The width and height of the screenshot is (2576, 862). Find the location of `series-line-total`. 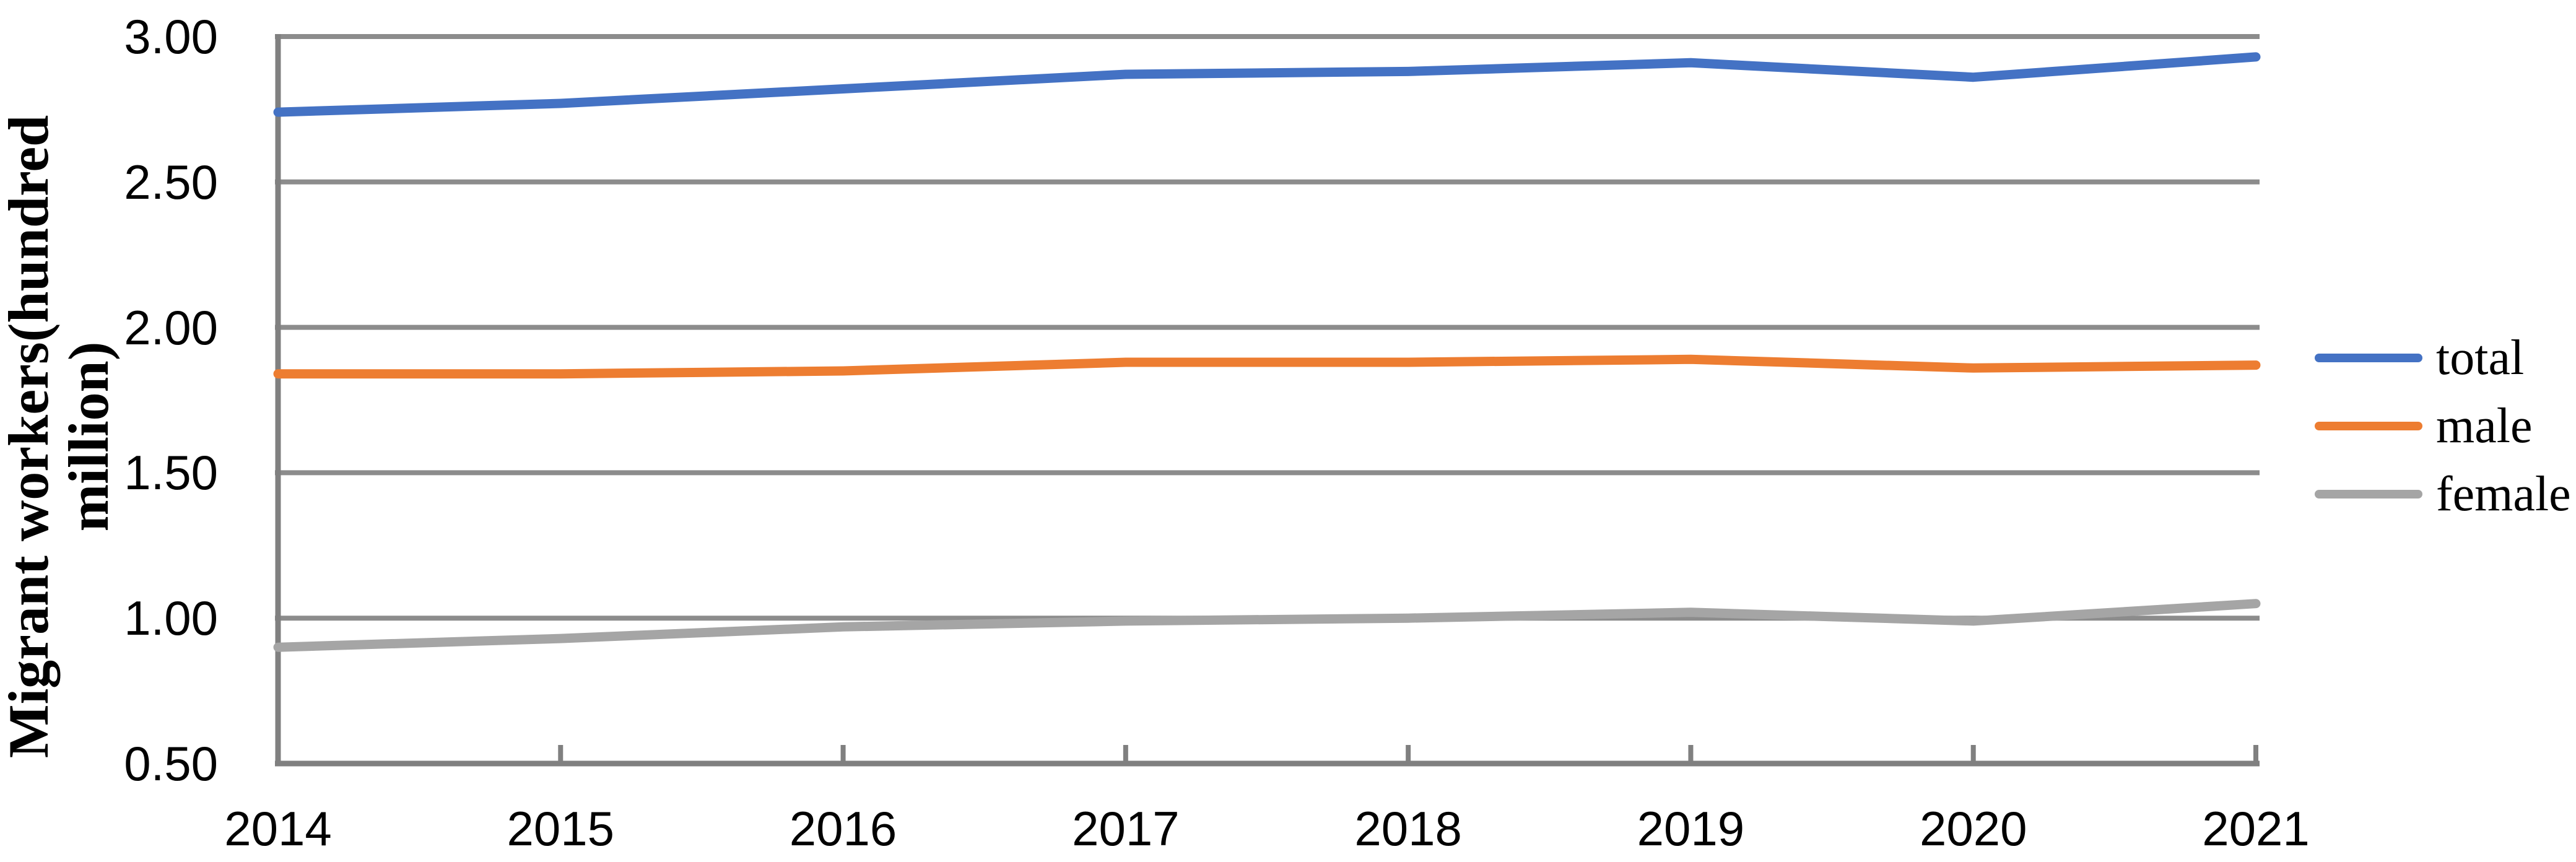

series-line-total is located at coordinates (1267, 84).